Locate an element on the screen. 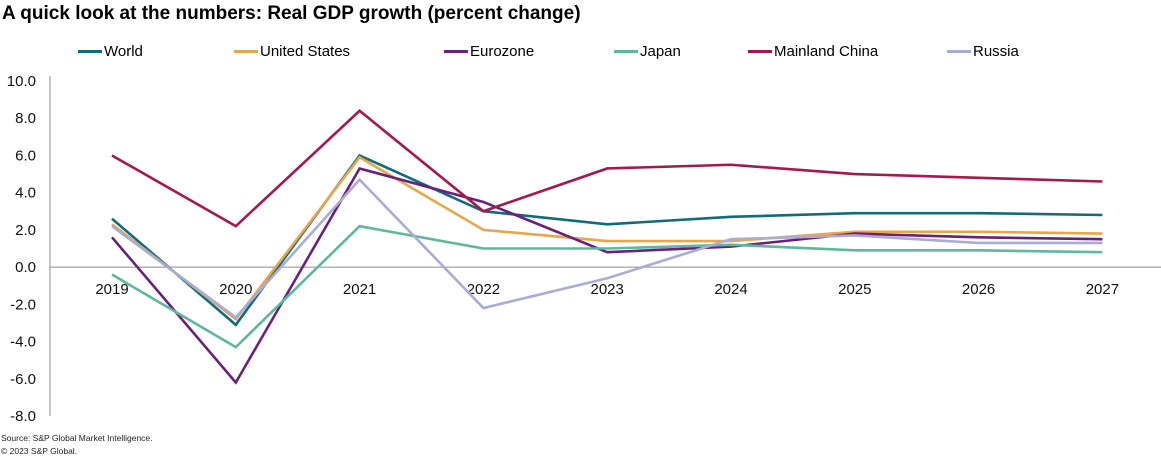 The height and width of the screenshot is (457, 1161). legend-item-mainland-china: Mainland China is located at coordinates (813, 51).